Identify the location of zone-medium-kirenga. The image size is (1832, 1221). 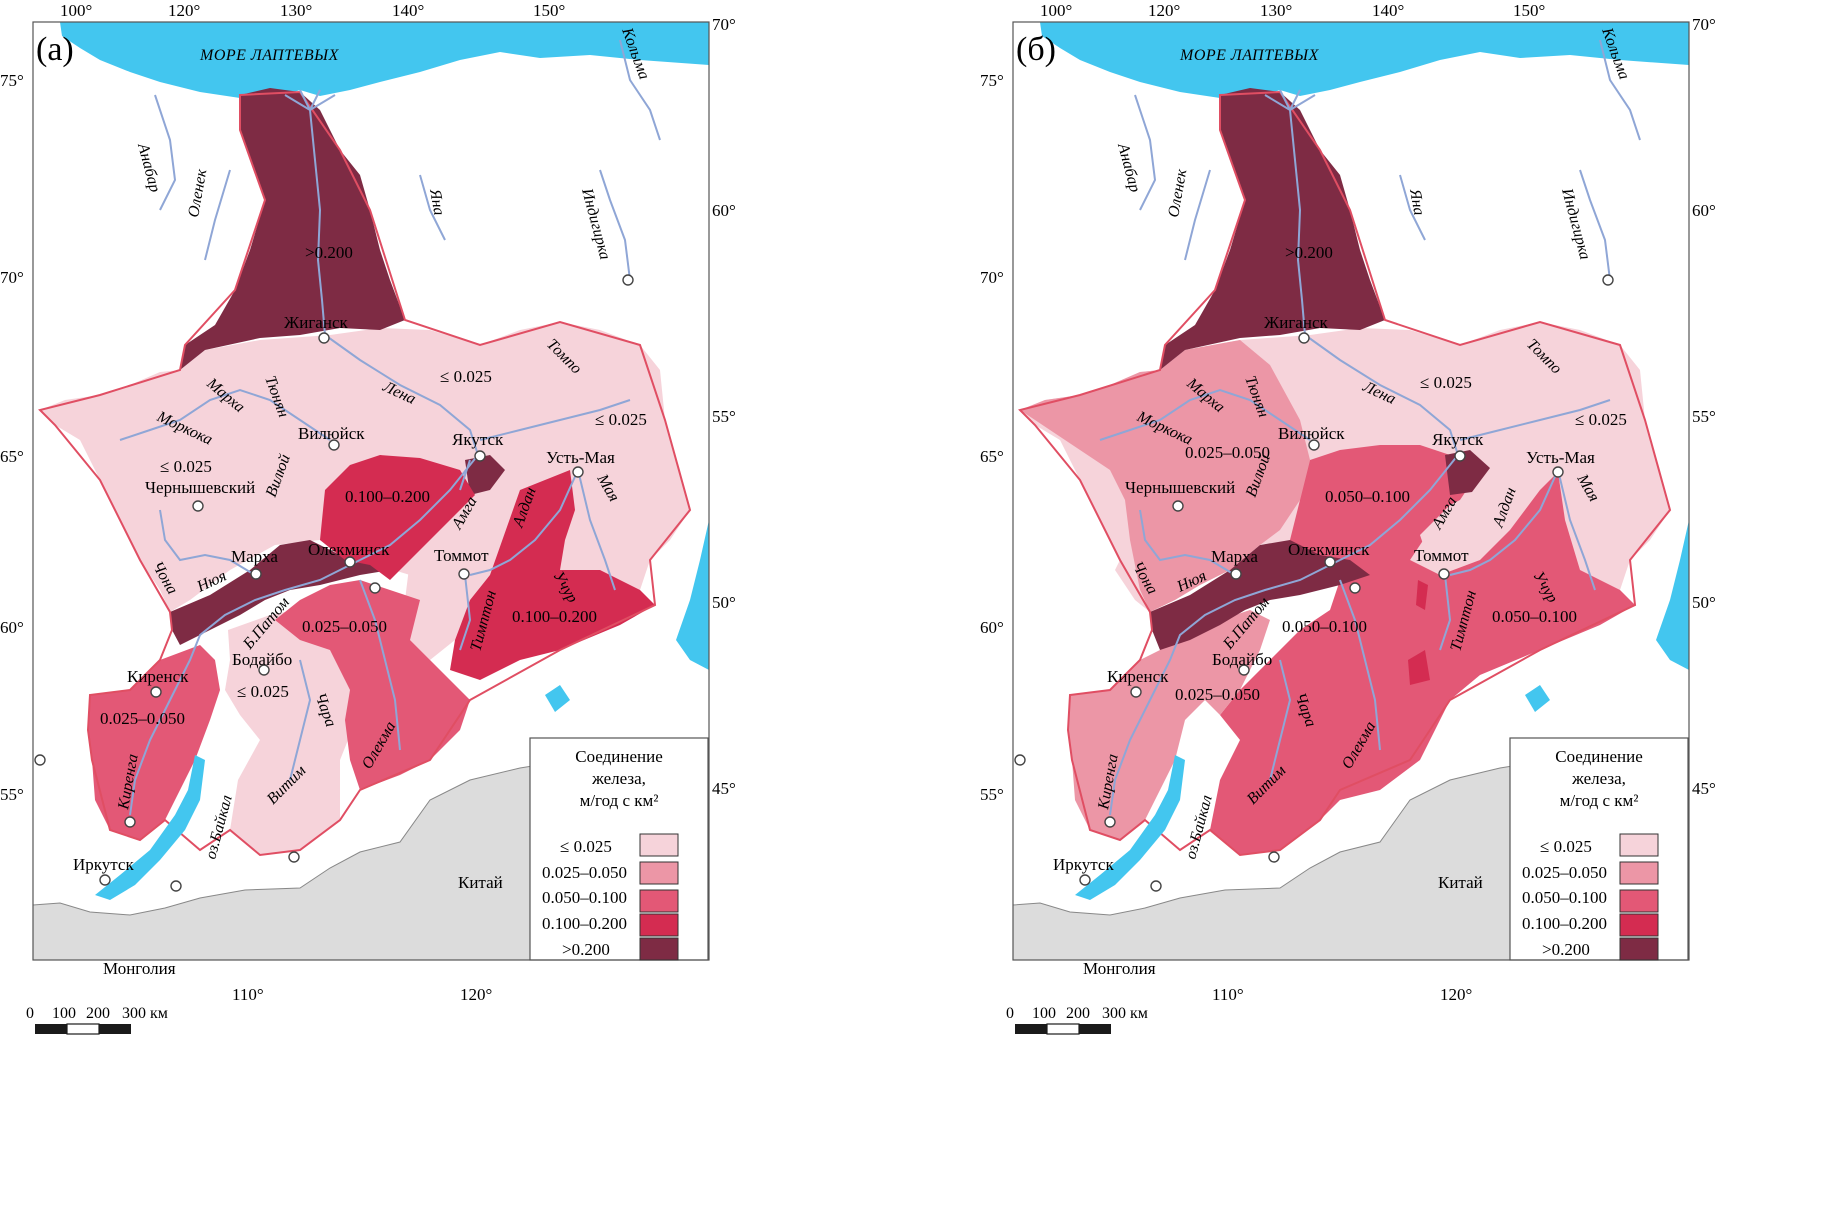
(154, 742).